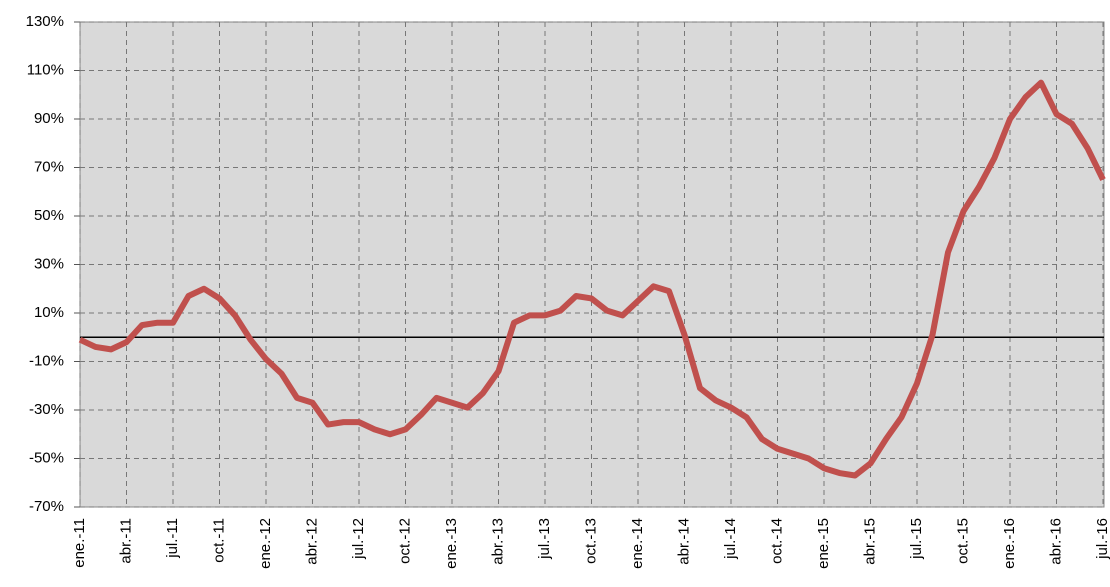 Image resolution: width=1110 pixels, height=587 pixels. Describe the element at coordinates (49, 263) in the screenshot. I see `y-tick-label: 30%` at that location.